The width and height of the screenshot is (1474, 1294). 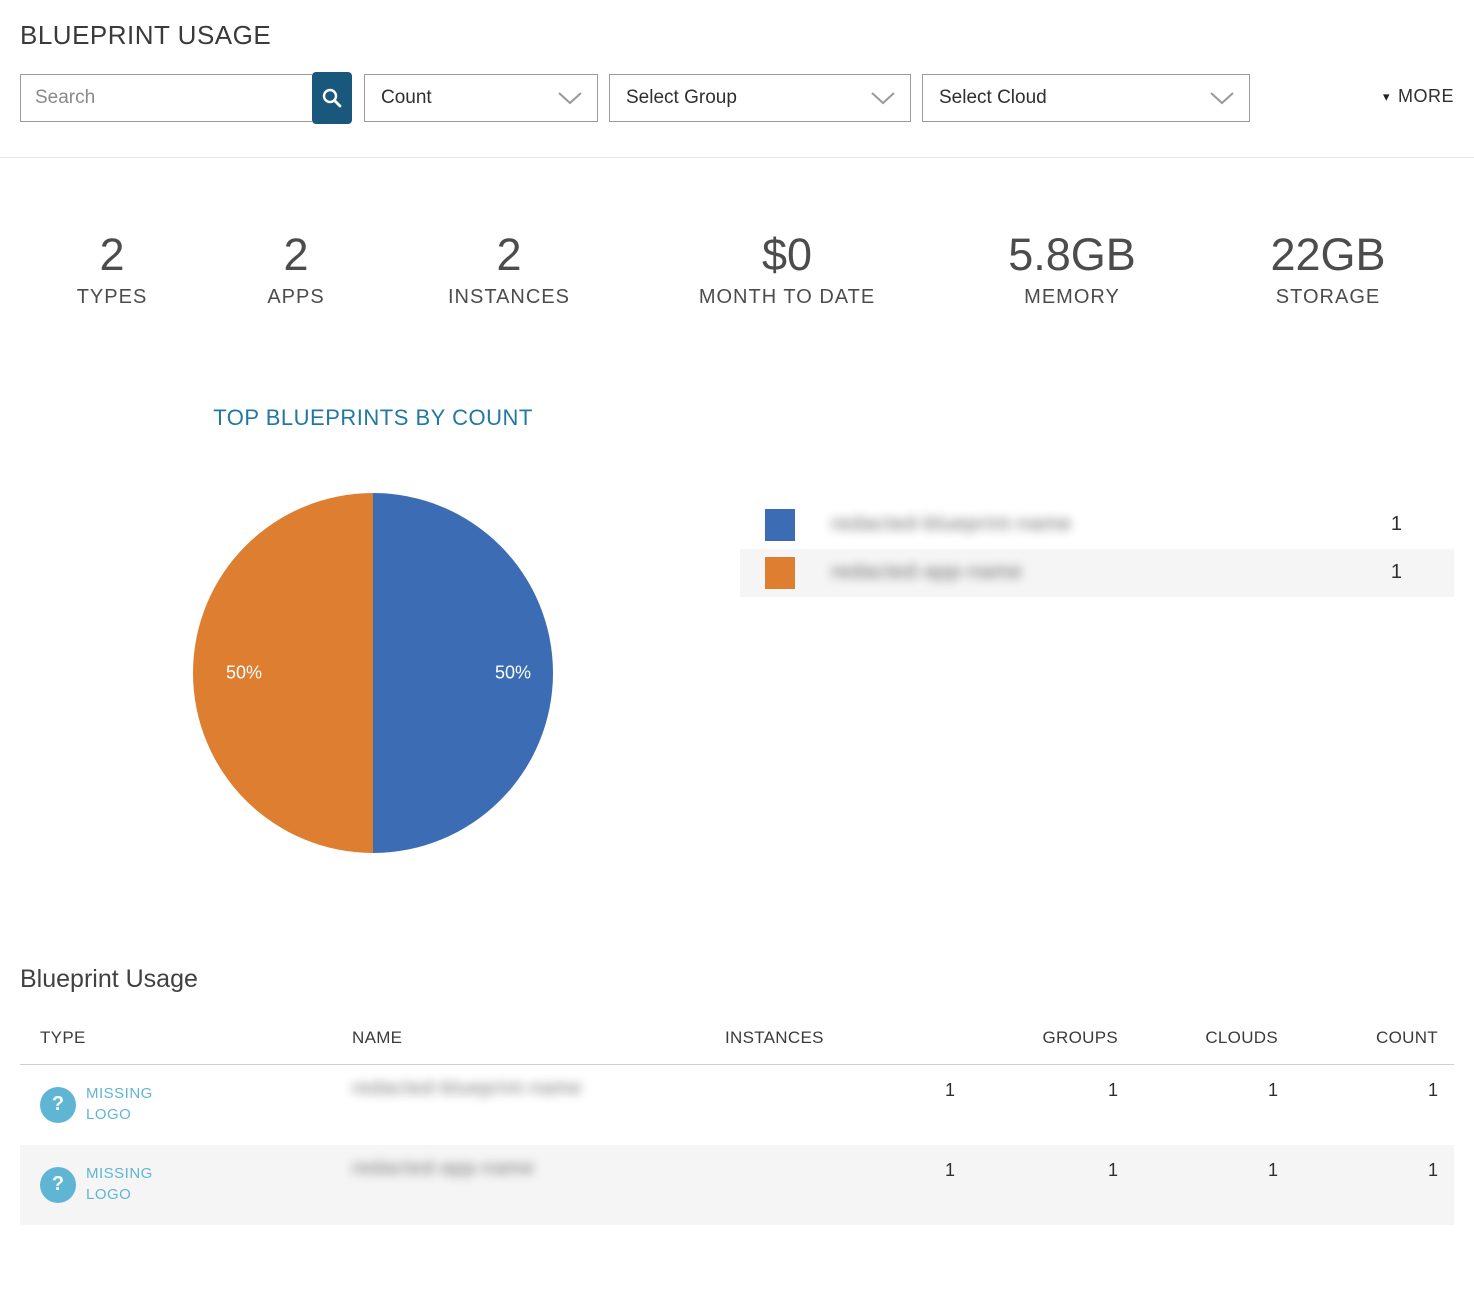 I want to click on page-title: BLUEPRINT USAGE, so click(x=146, y=35).